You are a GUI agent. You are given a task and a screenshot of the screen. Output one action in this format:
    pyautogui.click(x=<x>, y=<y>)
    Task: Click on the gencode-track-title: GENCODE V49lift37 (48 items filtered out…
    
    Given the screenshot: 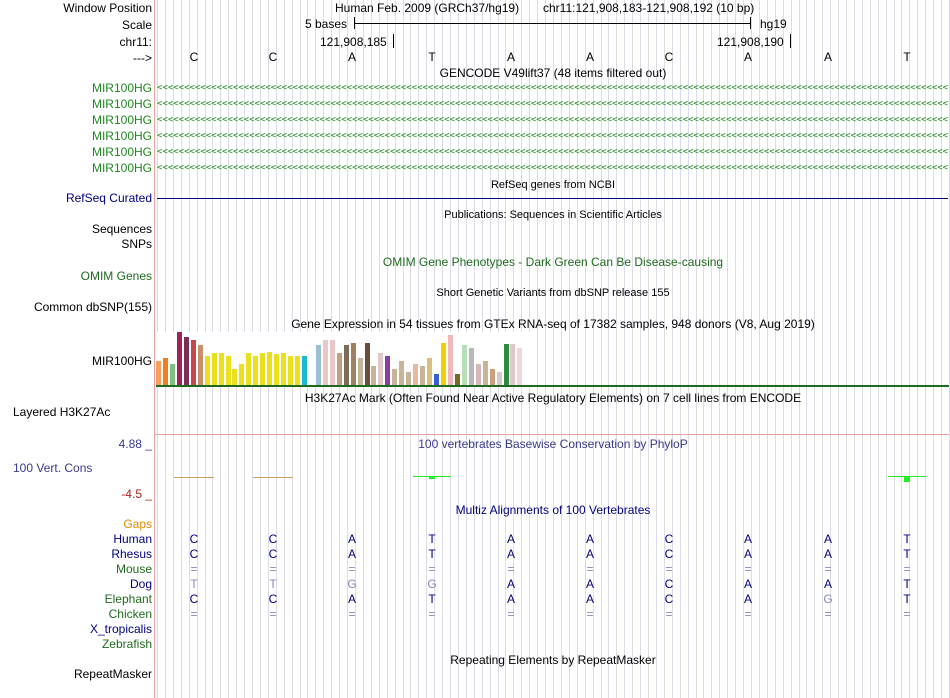 What is the action you would take?
    pyautogui.click(x=553, y=73)
    